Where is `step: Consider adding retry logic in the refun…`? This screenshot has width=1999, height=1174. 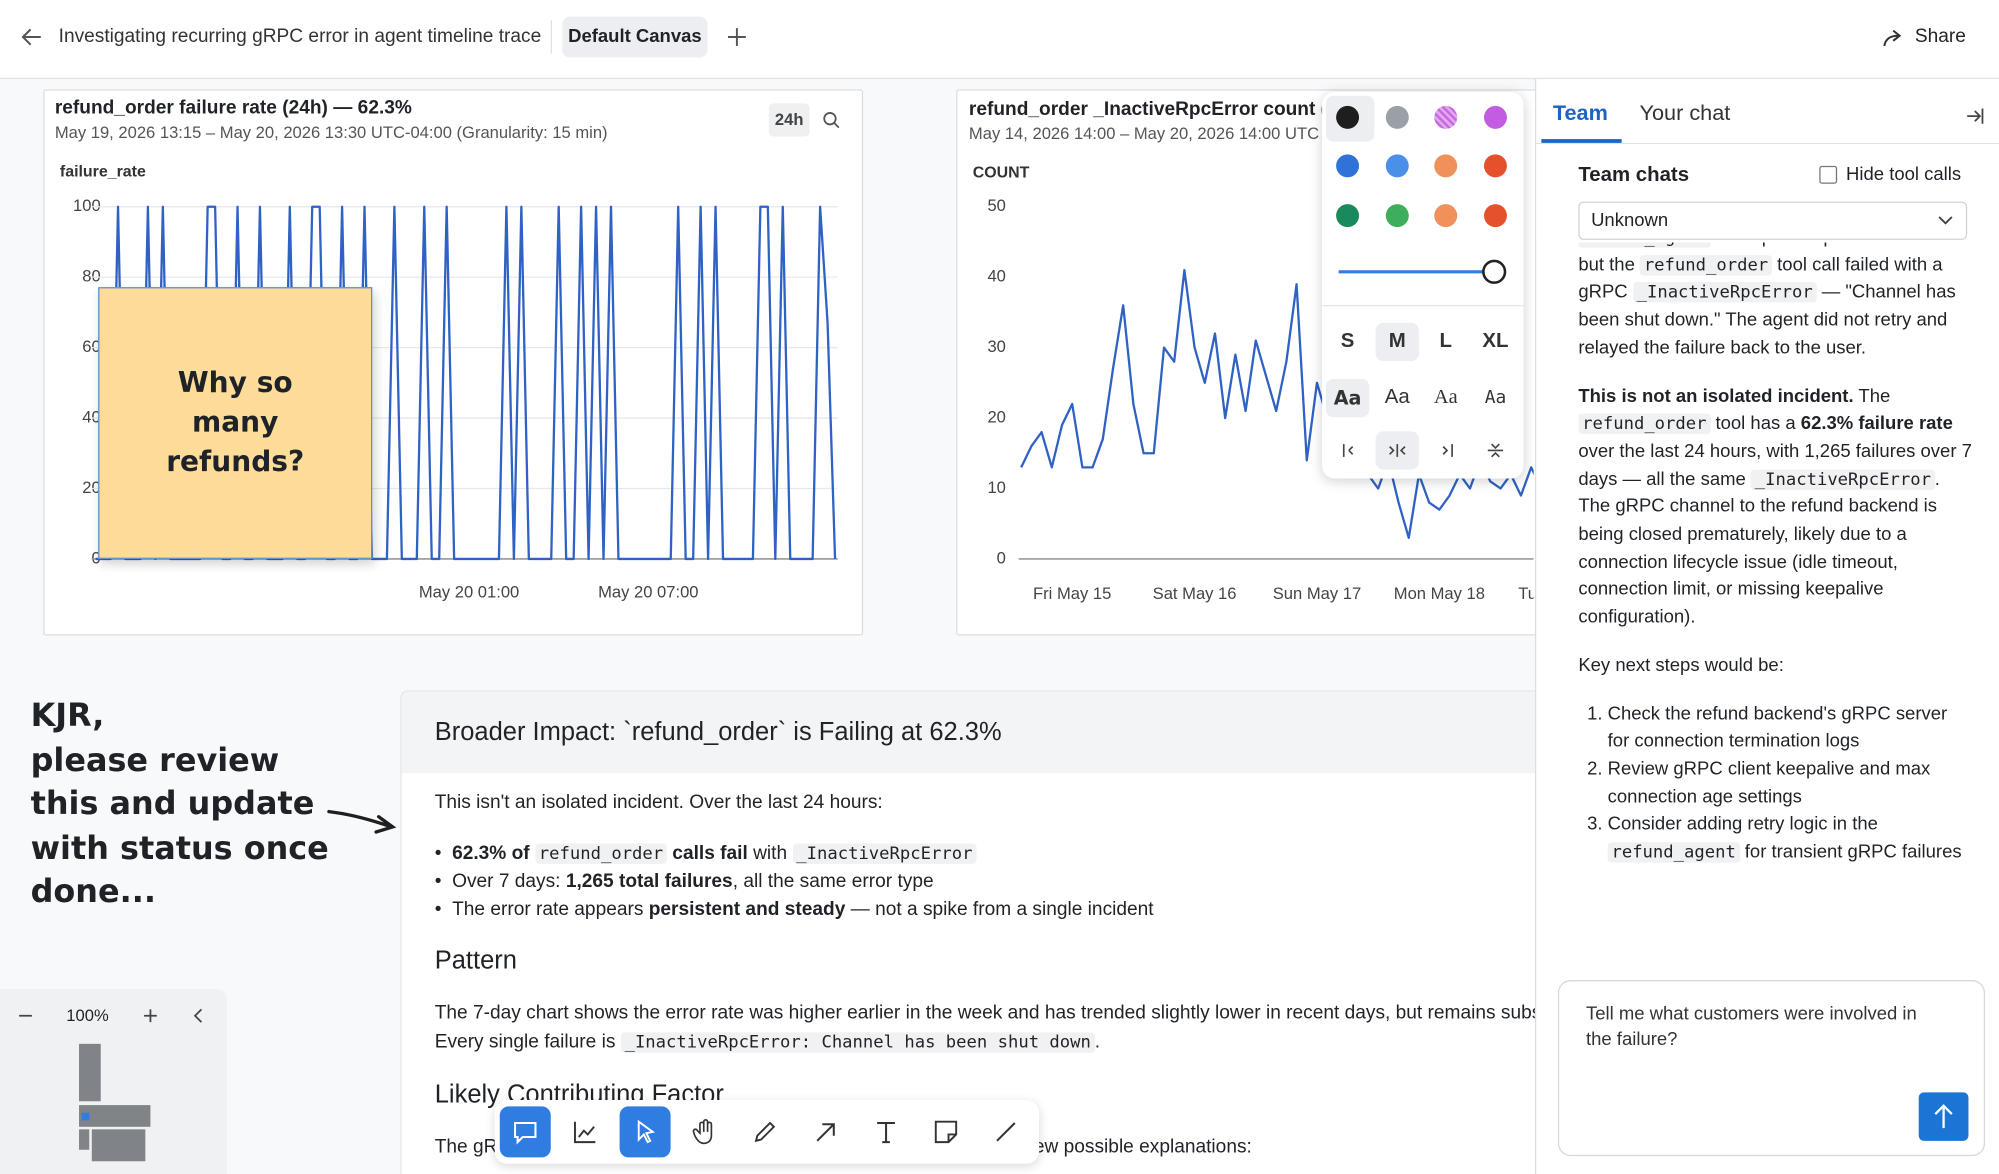 step: Consider adding retry logic in the refun… is located at coordinates (1790, 839).